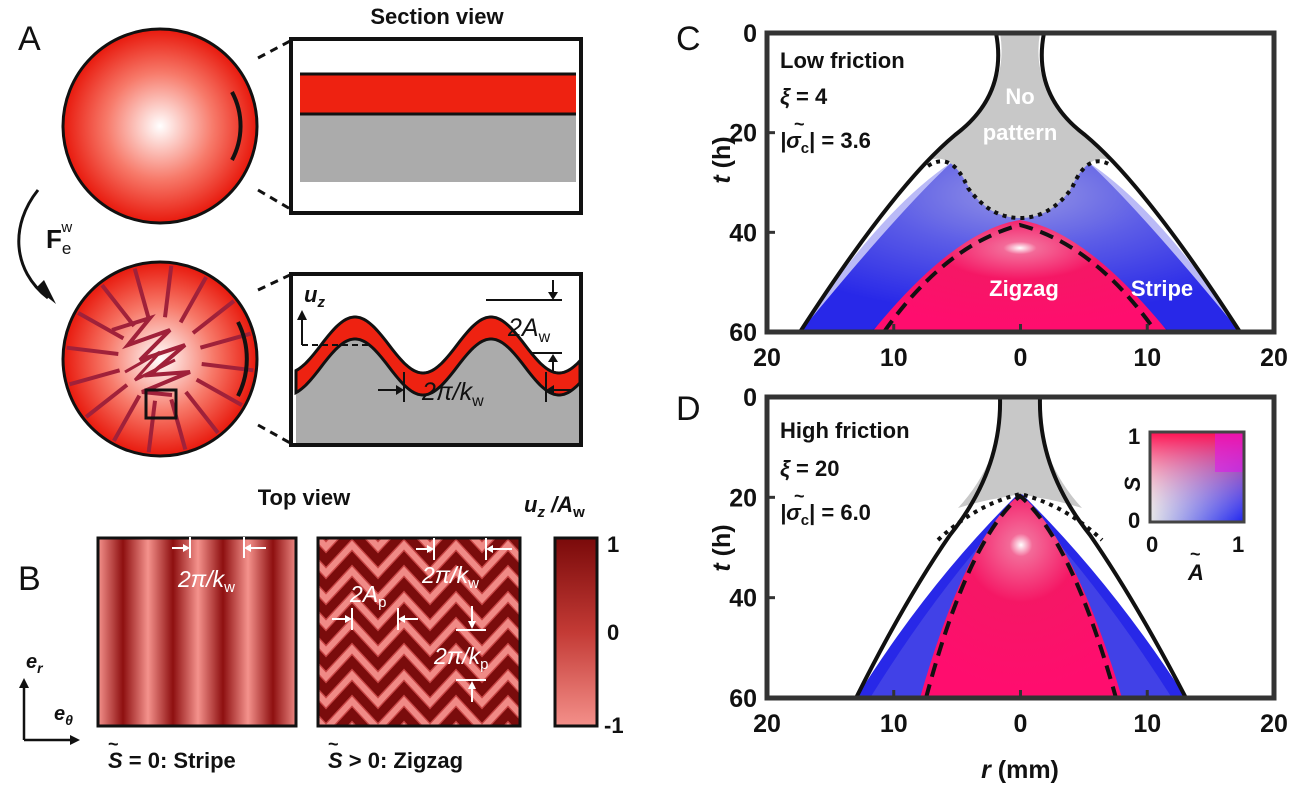  Describe the element at coordinates (1195, 572) in the screenshot. I see `inset-x-label: A` at that location.